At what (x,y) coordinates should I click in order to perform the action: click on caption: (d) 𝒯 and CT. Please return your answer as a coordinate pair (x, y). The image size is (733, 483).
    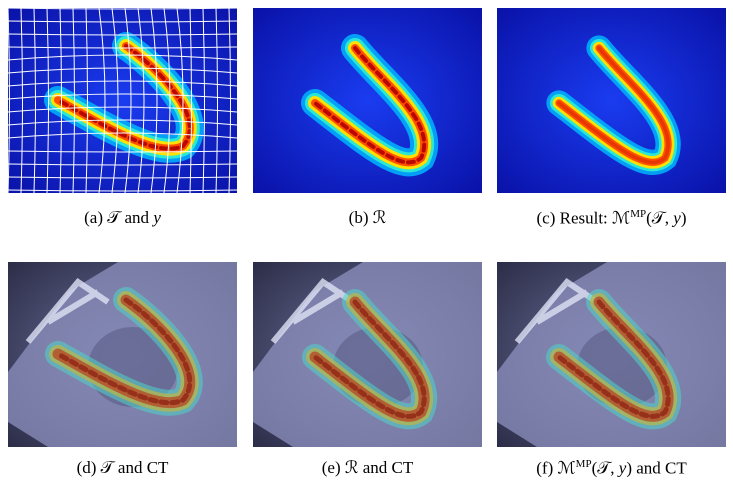
    Looking at the image, I should click on (122, 468).